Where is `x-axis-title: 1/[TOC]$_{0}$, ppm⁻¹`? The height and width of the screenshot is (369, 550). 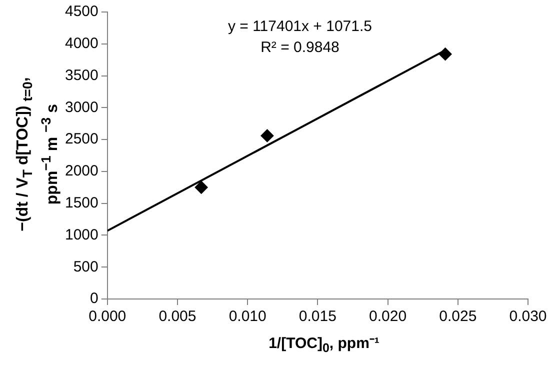 x-axis-title: 1/[TOC]$_{0}$, ppm⁻¹ is located at coordinates (324, 344).